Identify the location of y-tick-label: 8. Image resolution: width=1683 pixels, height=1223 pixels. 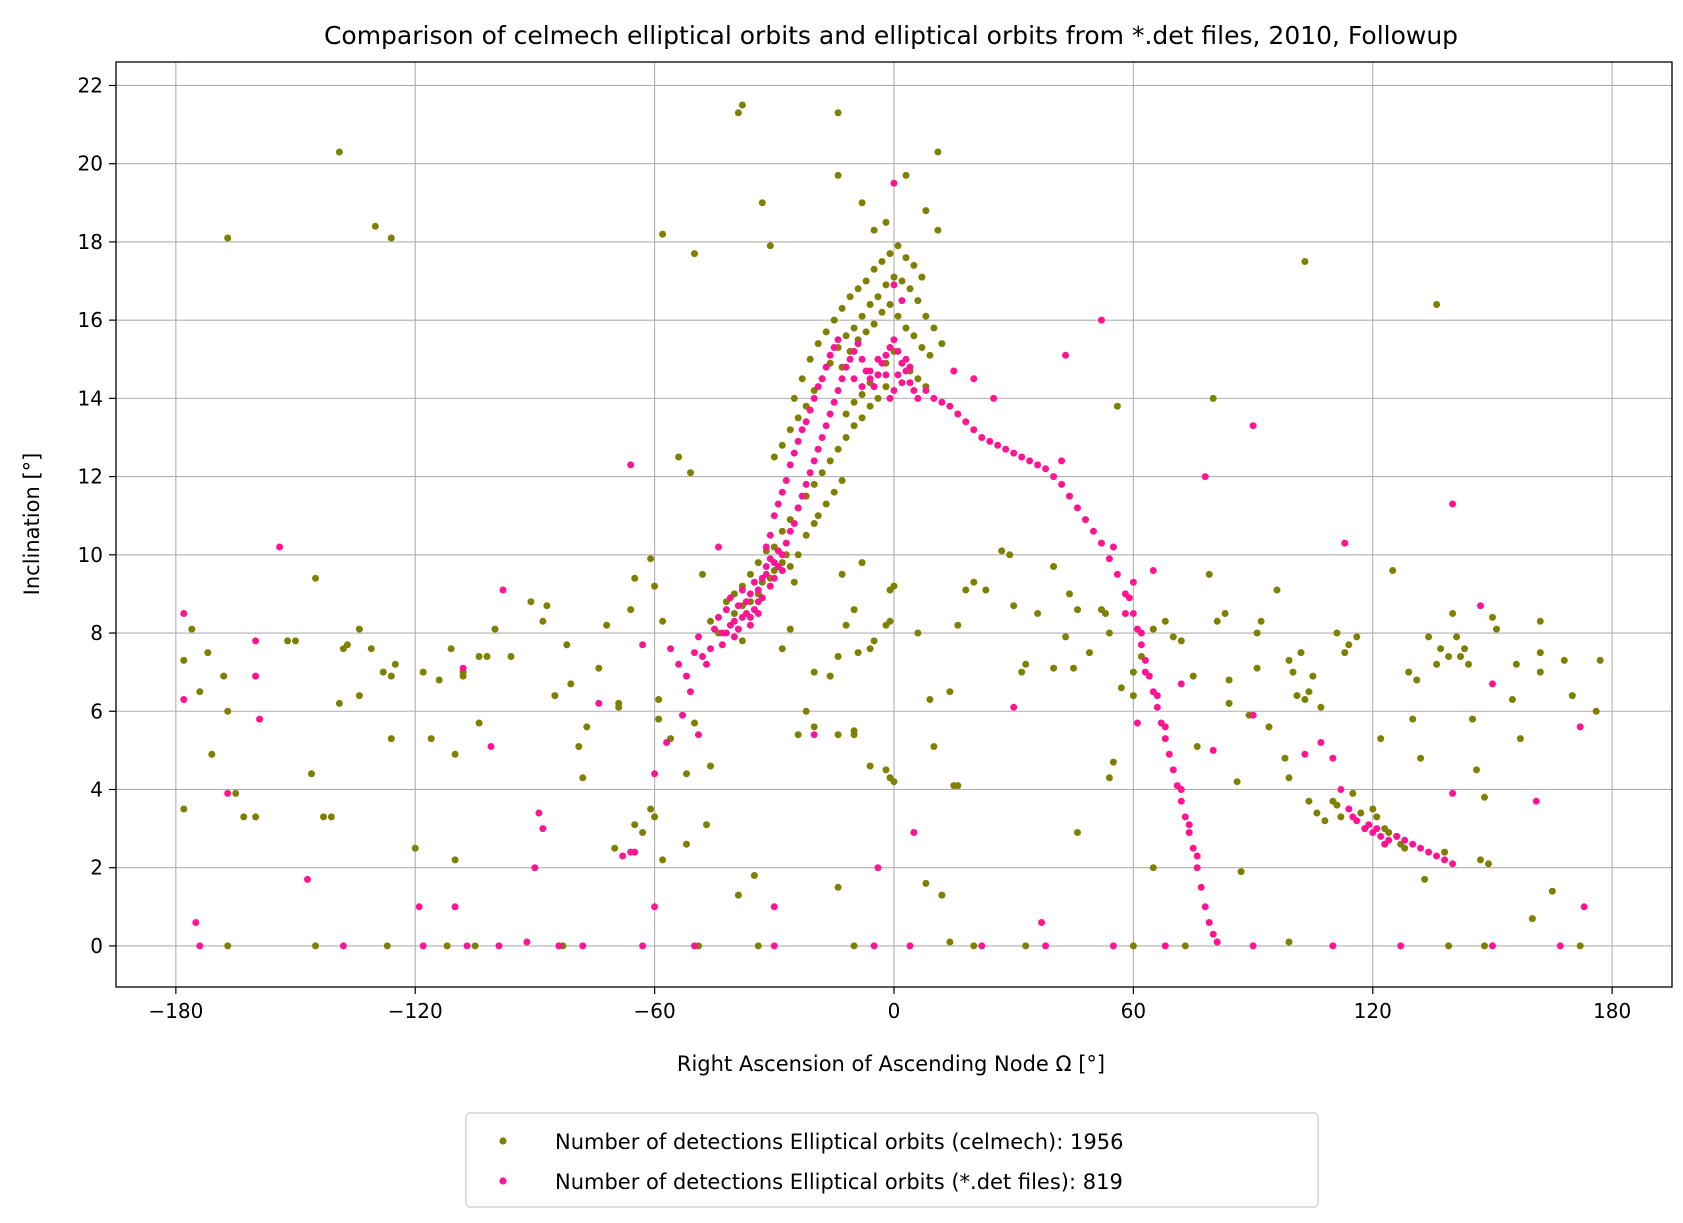
(96, 633).